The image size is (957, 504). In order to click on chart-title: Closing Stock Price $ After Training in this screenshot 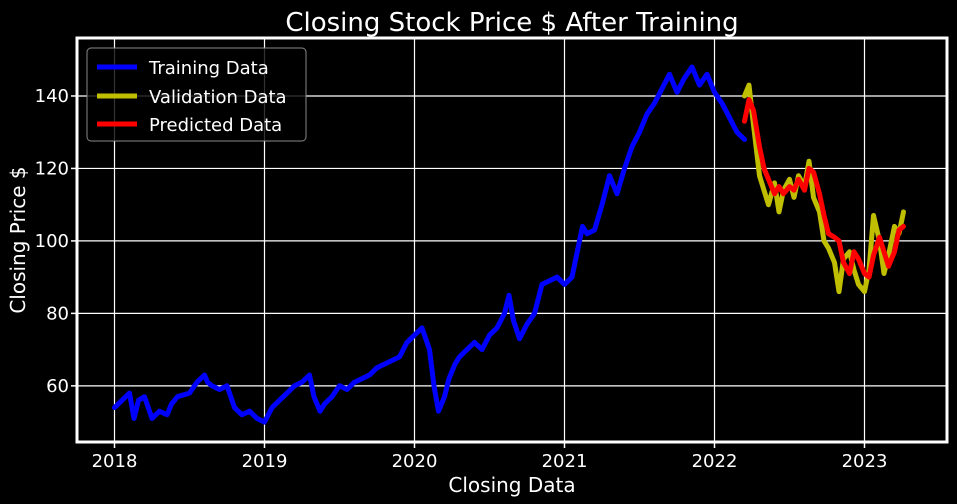, I will do `click(511, 23)`.